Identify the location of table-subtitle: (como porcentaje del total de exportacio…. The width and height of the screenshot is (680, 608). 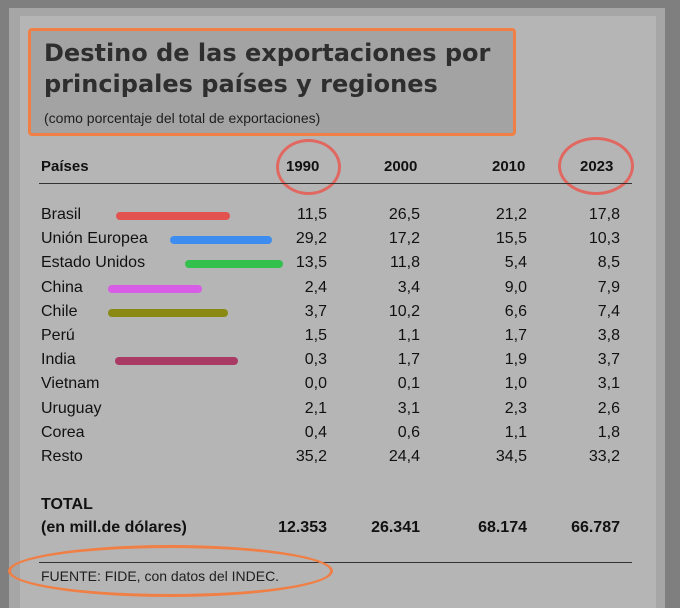
(182, 118).